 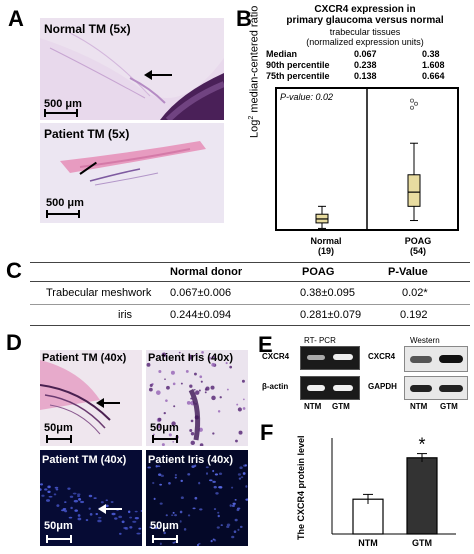 What do you see at coordinates (91, 498) in the screenshot?
I see `patient-tm-40x-dapi: Patient TM (40x) 50μm` at bounding box center [91, 498].